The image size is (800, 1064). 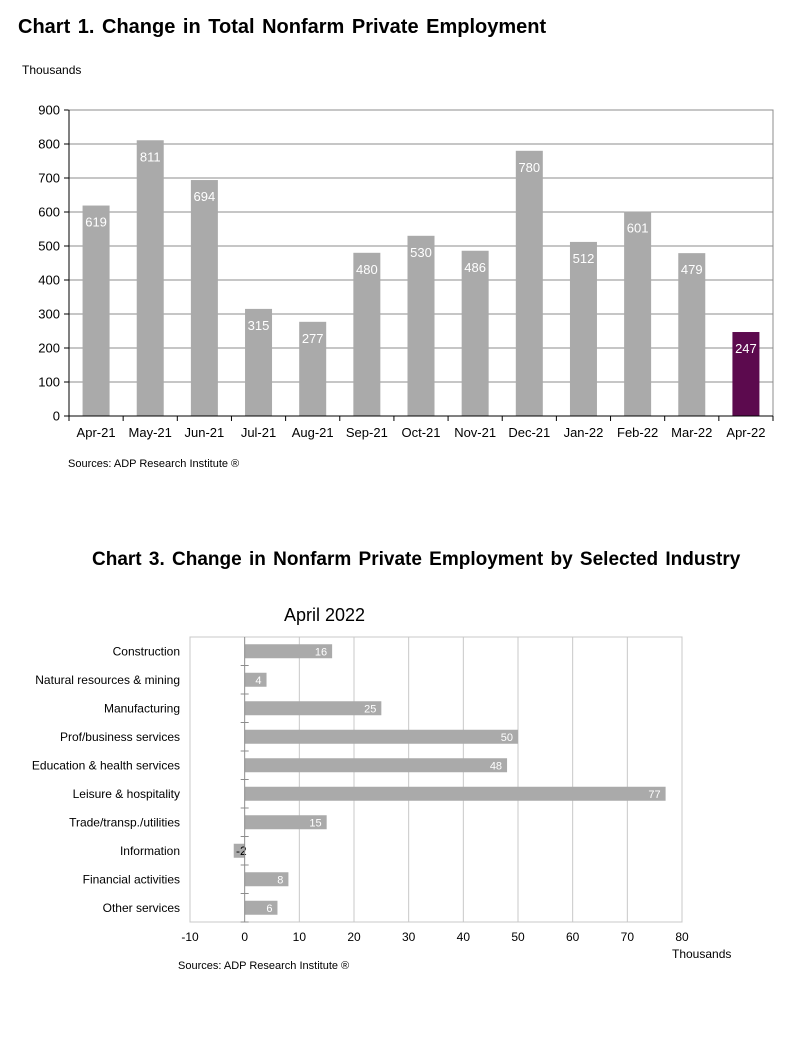 What do you see at coordinates (52, 70) in the screenshot?
I see `chart1-y-axis-label: Thousands` at bounding box center [52, 70].